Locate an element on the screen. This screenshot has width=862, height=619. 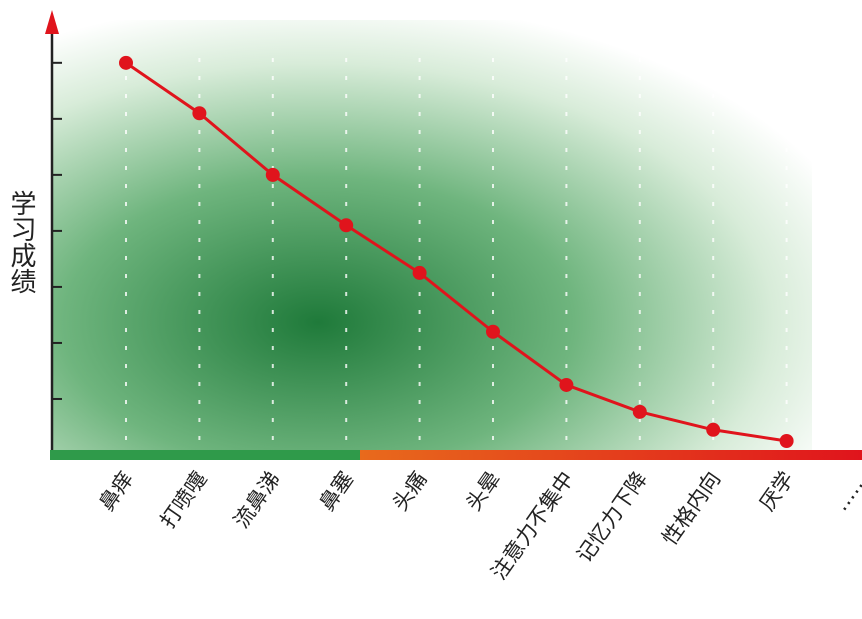
x-axis-green is located at coordinates (205, 455).